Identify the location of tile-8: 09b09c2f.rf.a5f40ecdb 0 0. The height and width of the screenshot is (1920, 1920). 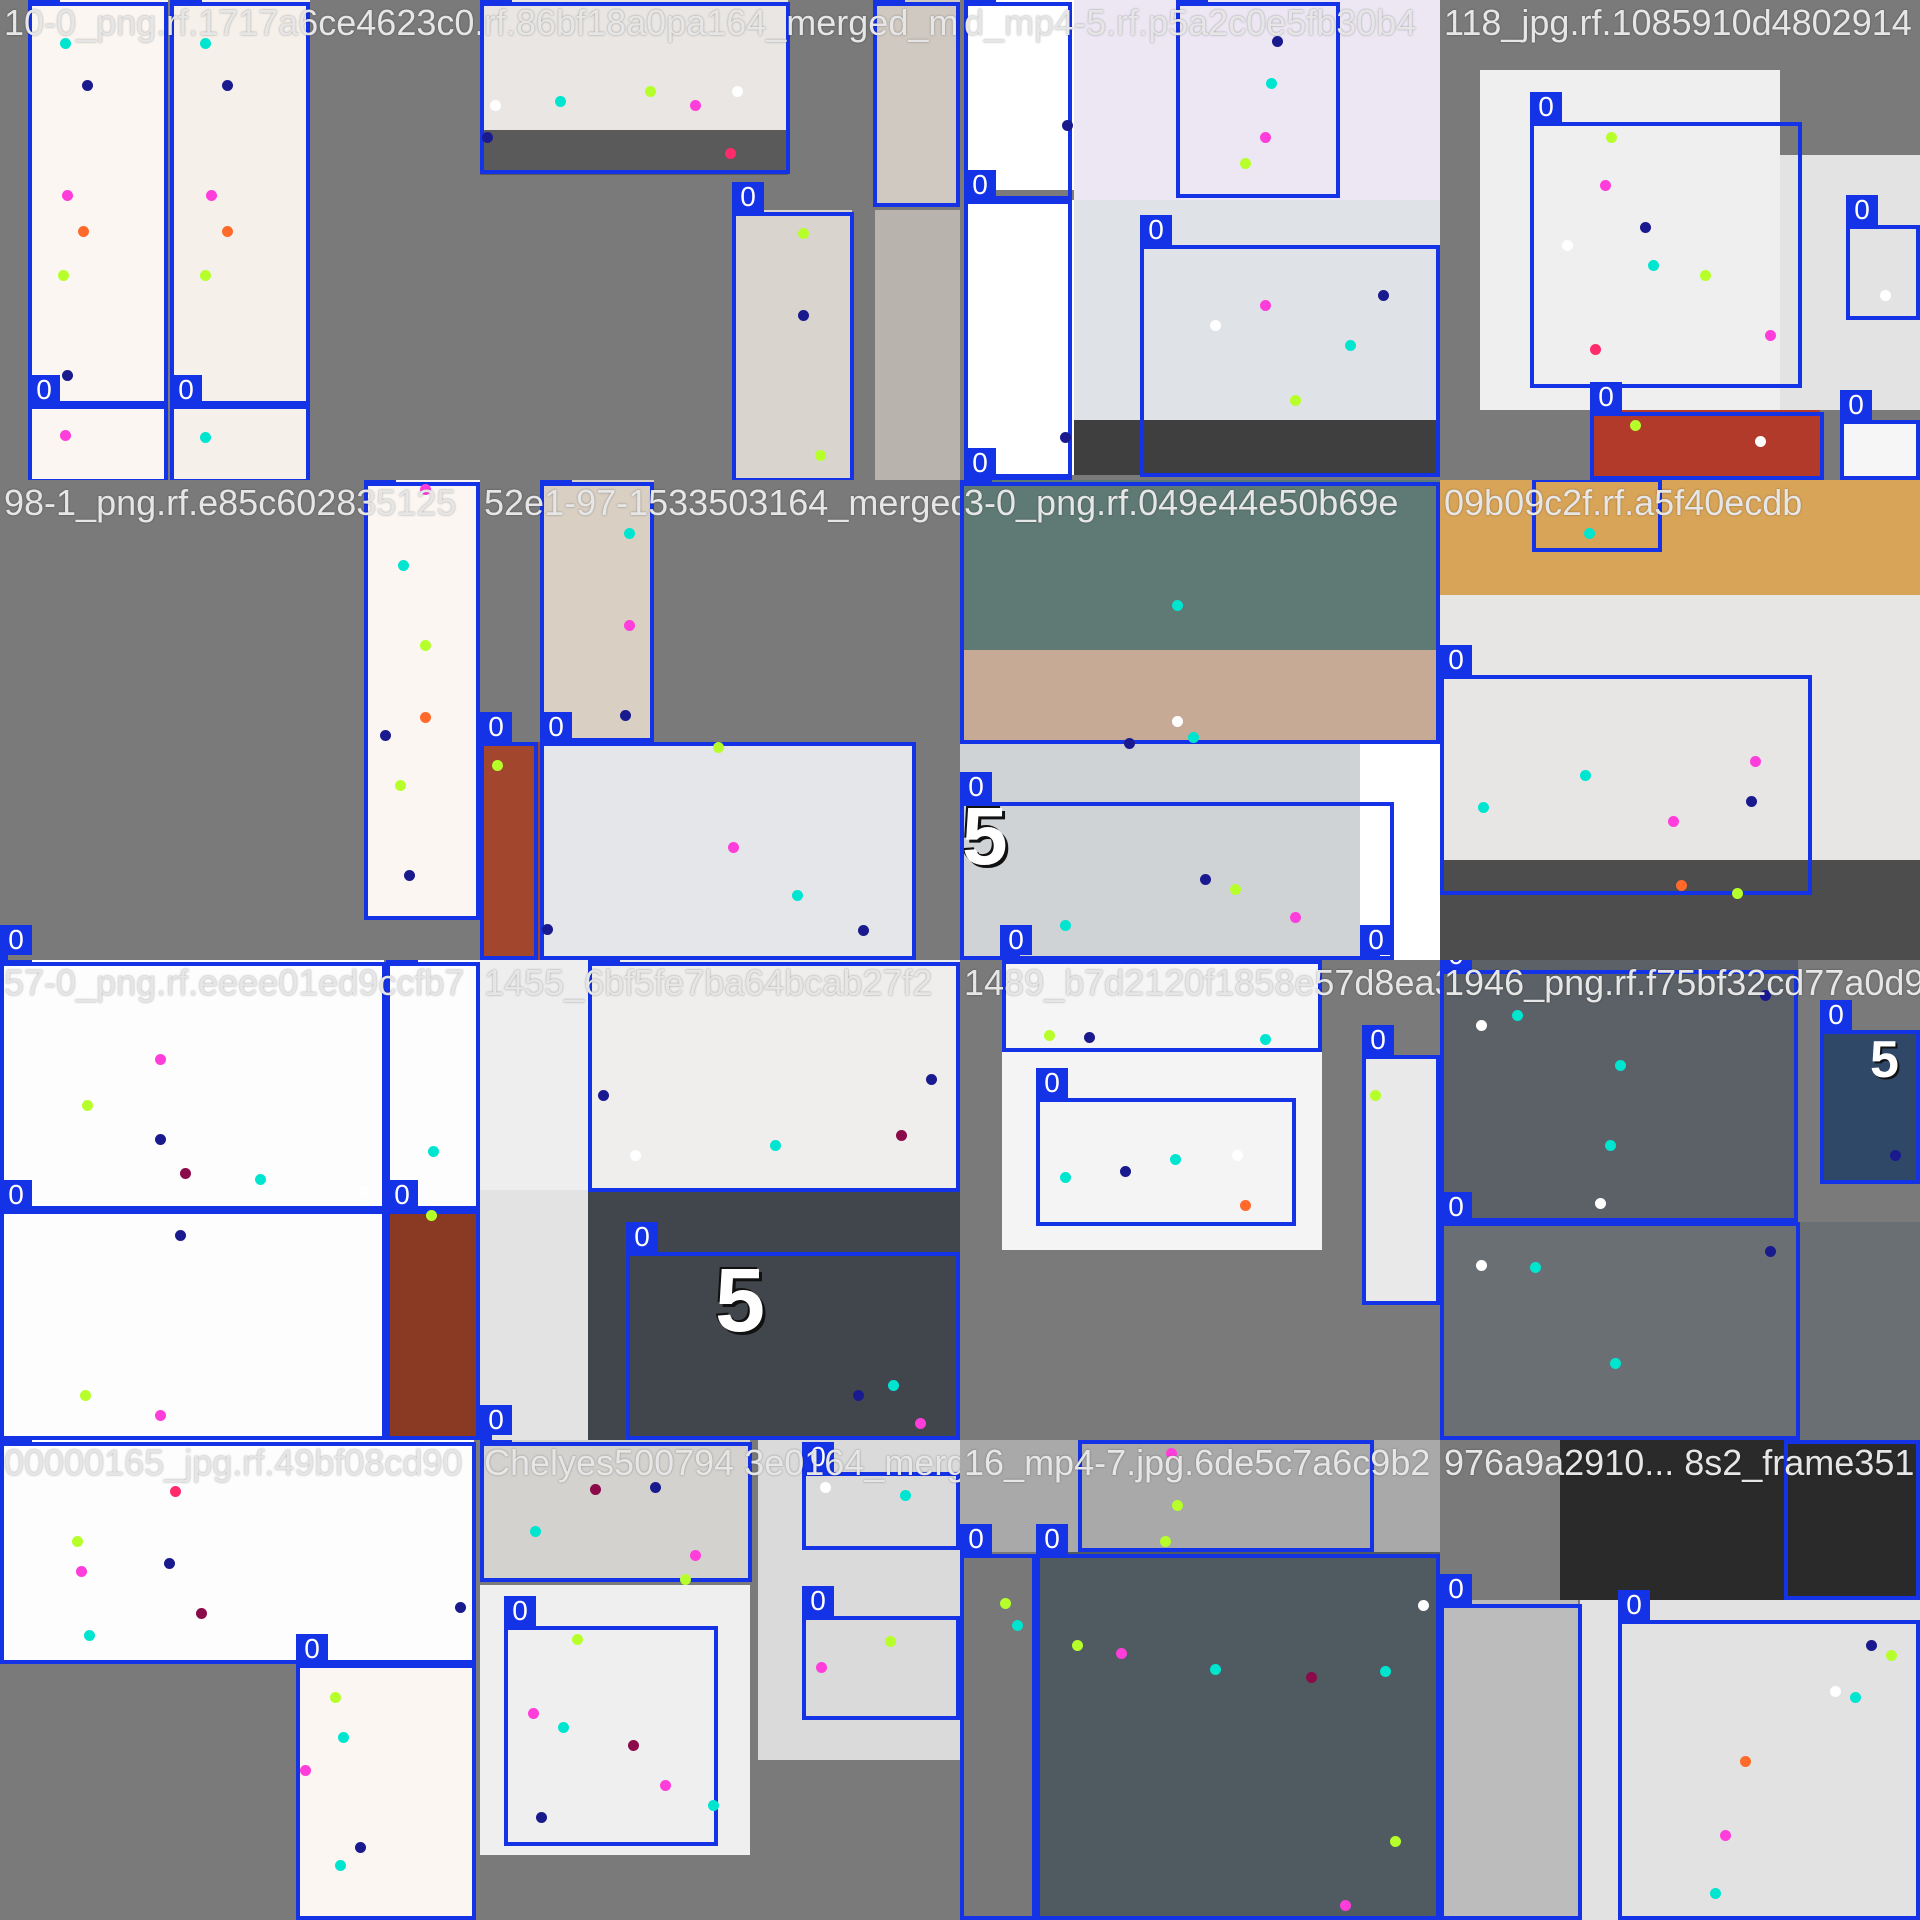
(1680, 720).